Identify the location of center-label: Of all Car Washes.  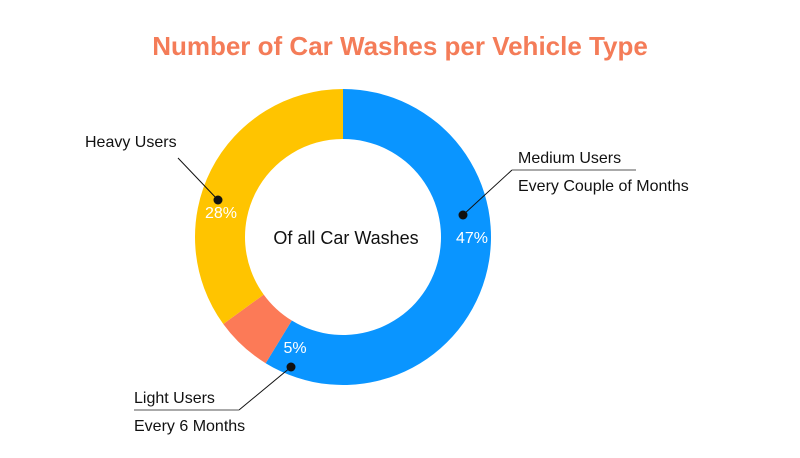
(345, 238).